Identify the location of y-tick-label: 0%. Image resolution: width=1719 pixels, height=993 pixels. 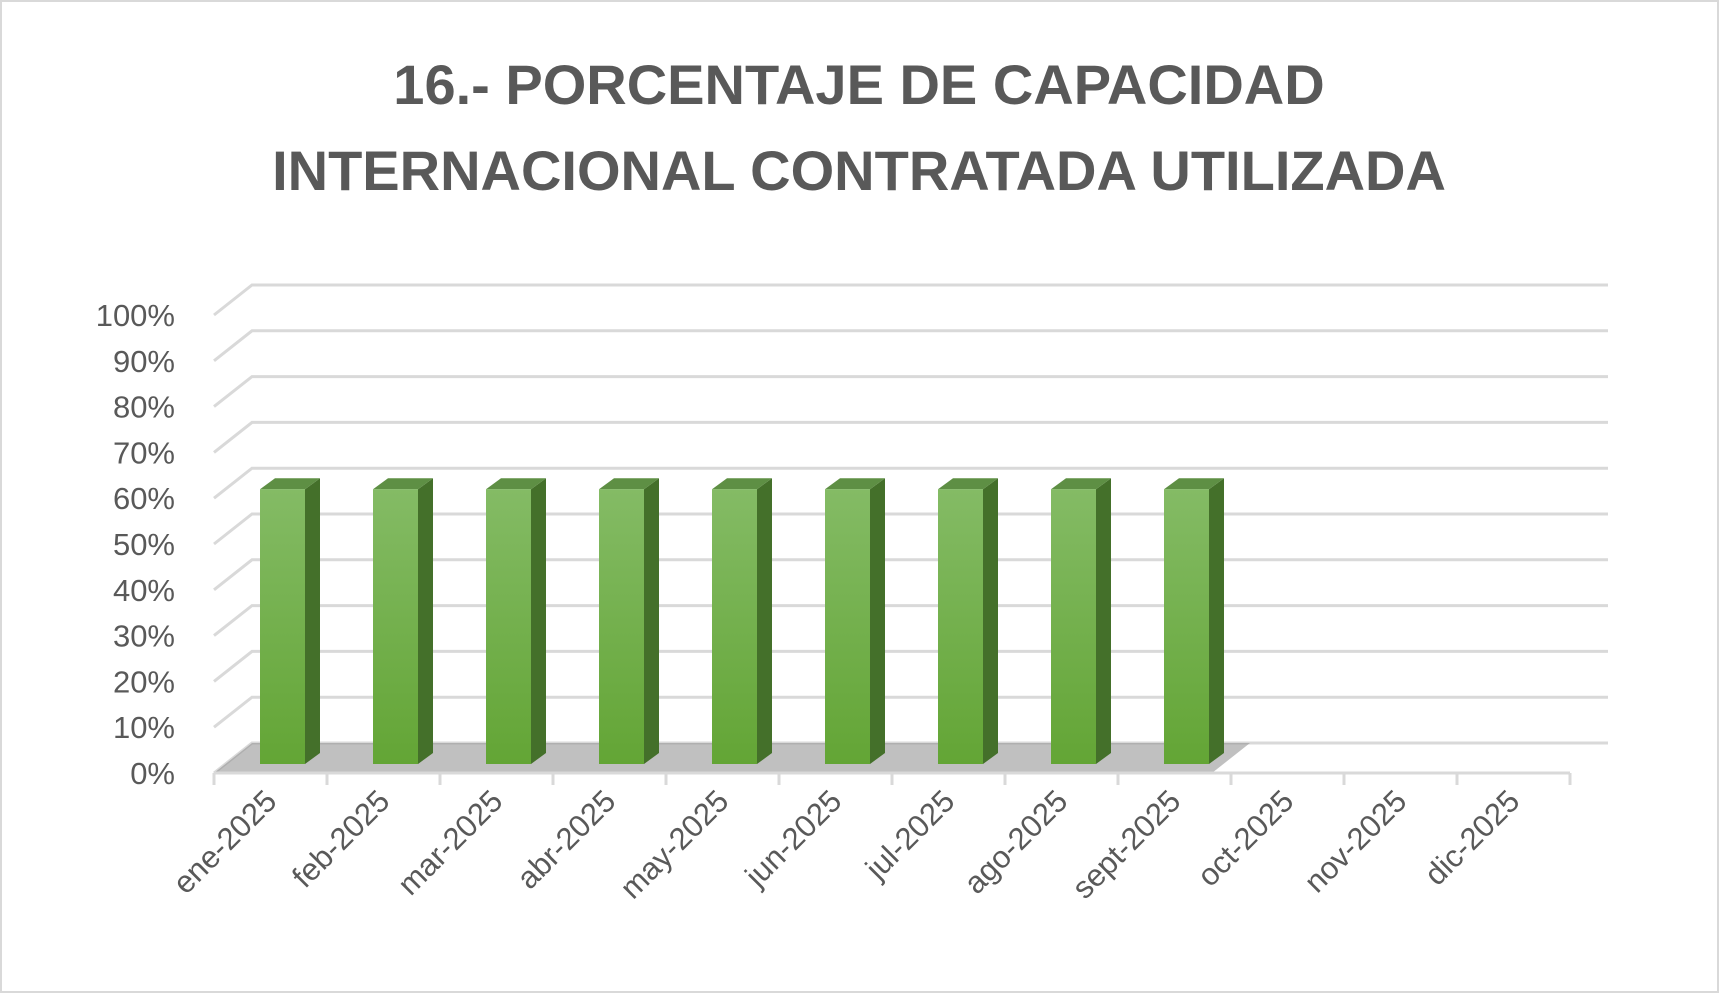
(152, 773).